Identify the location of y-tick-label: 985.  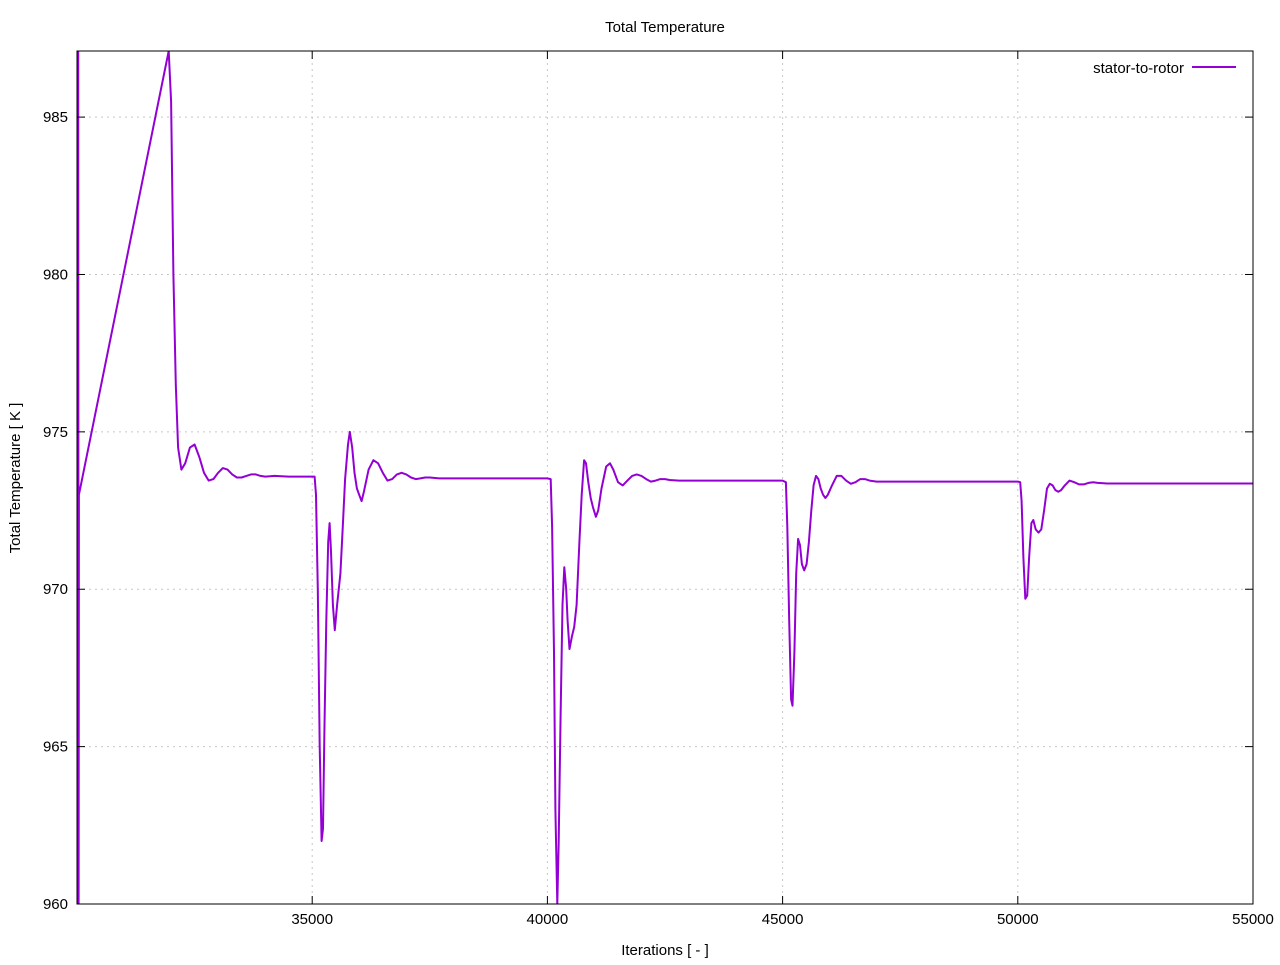
(55, 117).